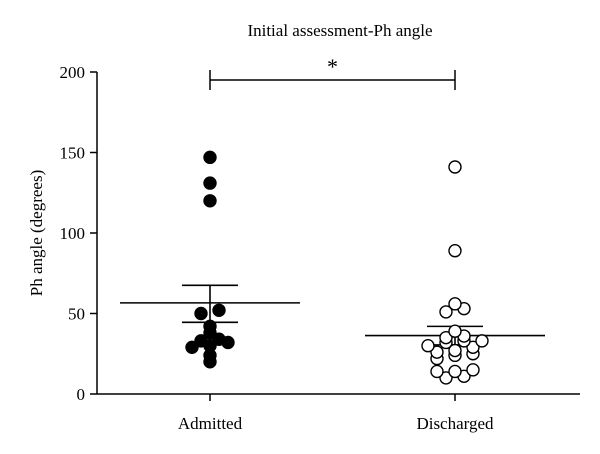 The image size is (600, 454). Describe the element at coordinates (455, 423) in the screenshot. I see `x-tick-label: Discharged` at that location.